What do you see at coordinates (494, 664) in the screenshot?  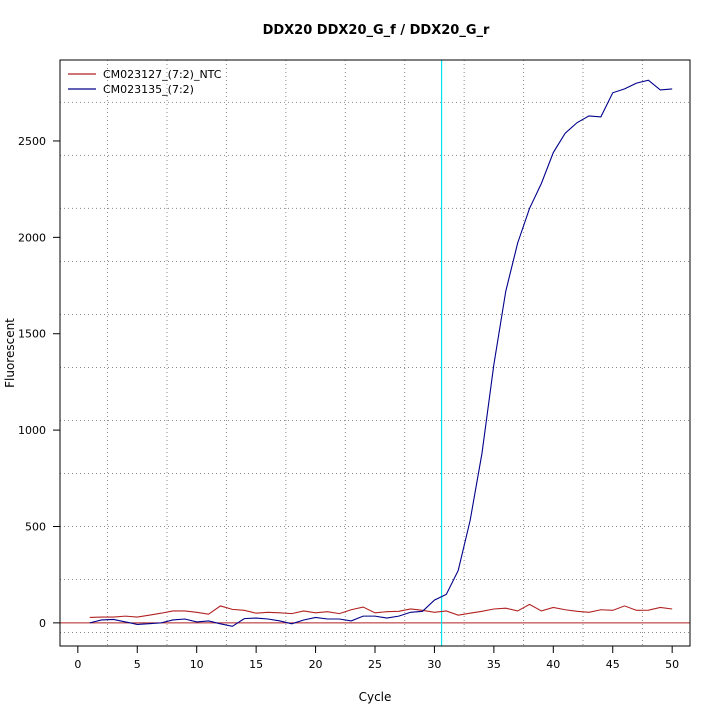 I see `x-tick-label: 35` at bounding box center [494, 664].